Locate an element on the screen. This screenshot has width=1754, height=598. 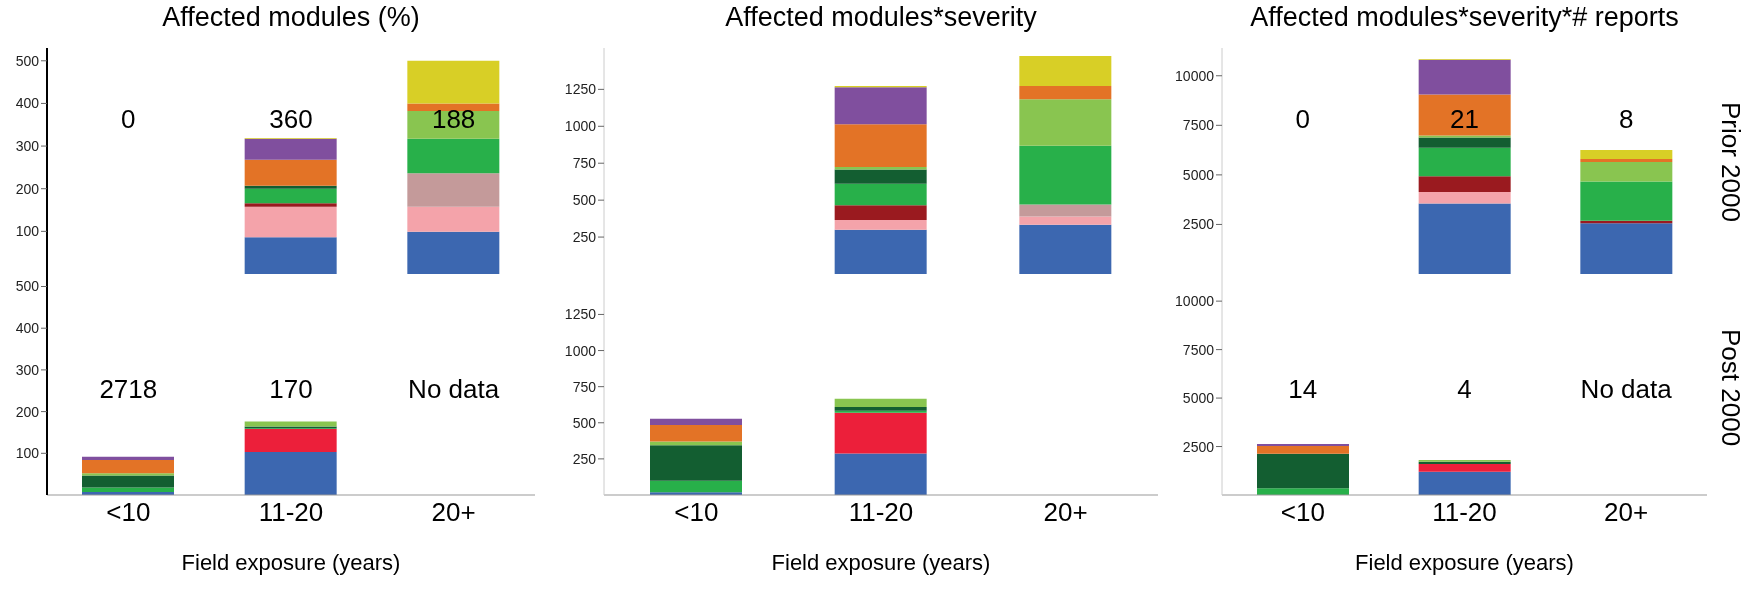
annotation: 2718 is located at coordinates (128, 389).